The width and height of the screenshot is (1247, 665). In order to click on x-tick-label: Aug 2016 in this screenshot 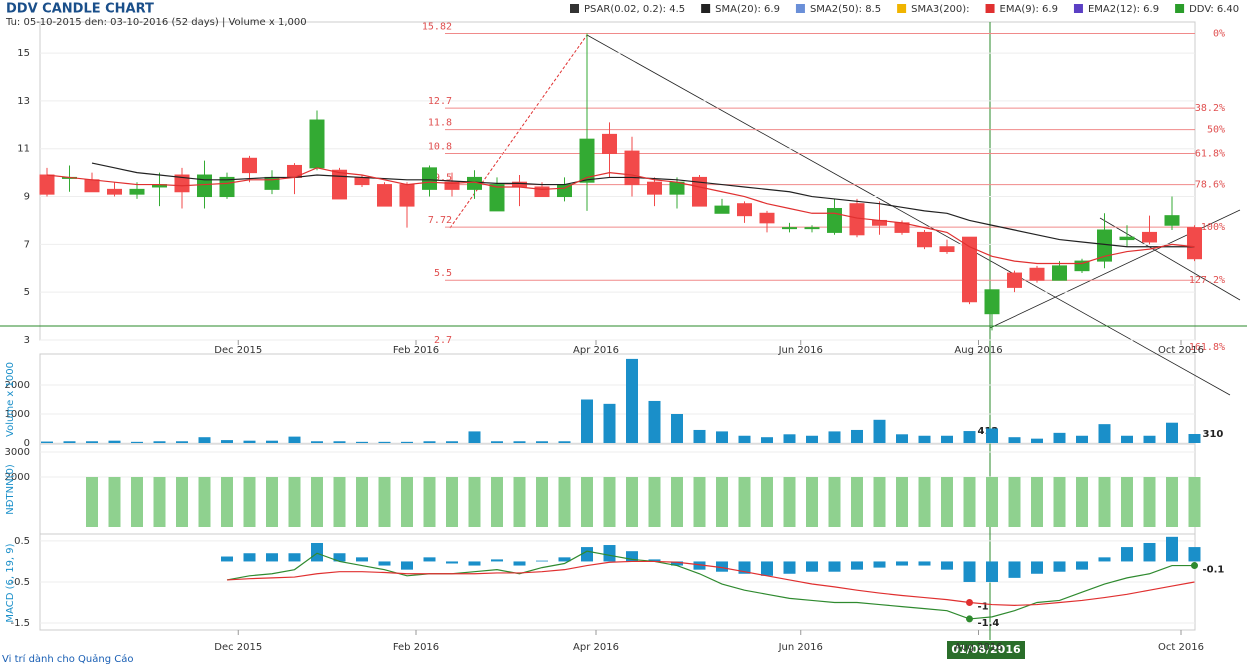, I will do `click(978, 647)`.